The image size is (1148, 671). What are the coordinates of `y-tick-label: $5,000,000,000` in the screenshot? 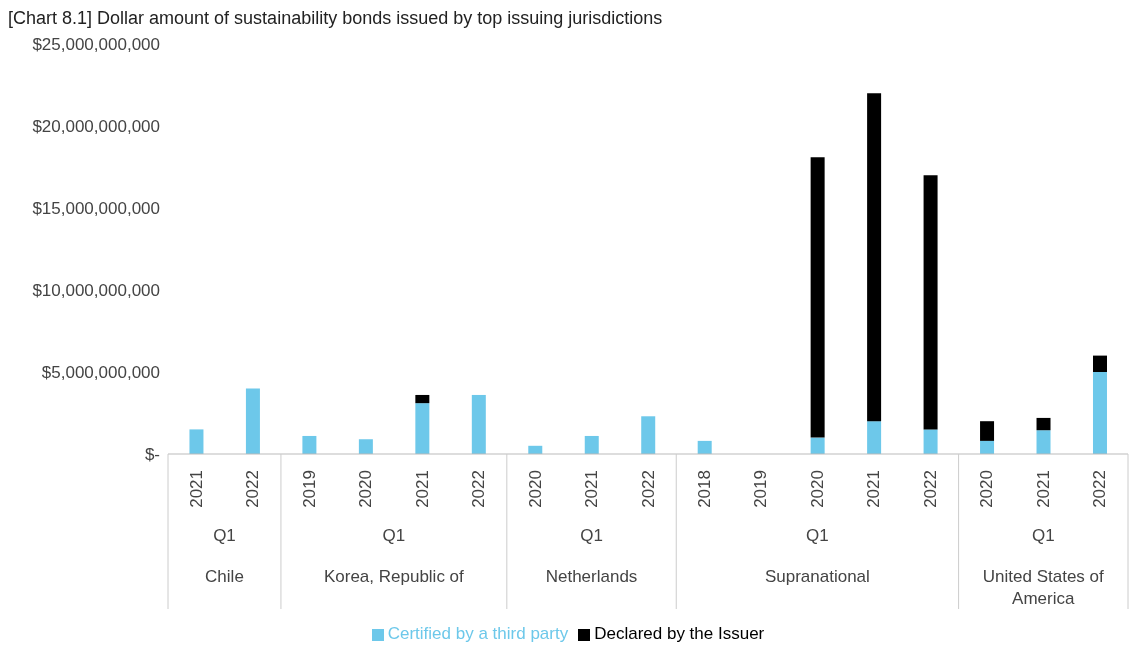 It's located at (100, 373).